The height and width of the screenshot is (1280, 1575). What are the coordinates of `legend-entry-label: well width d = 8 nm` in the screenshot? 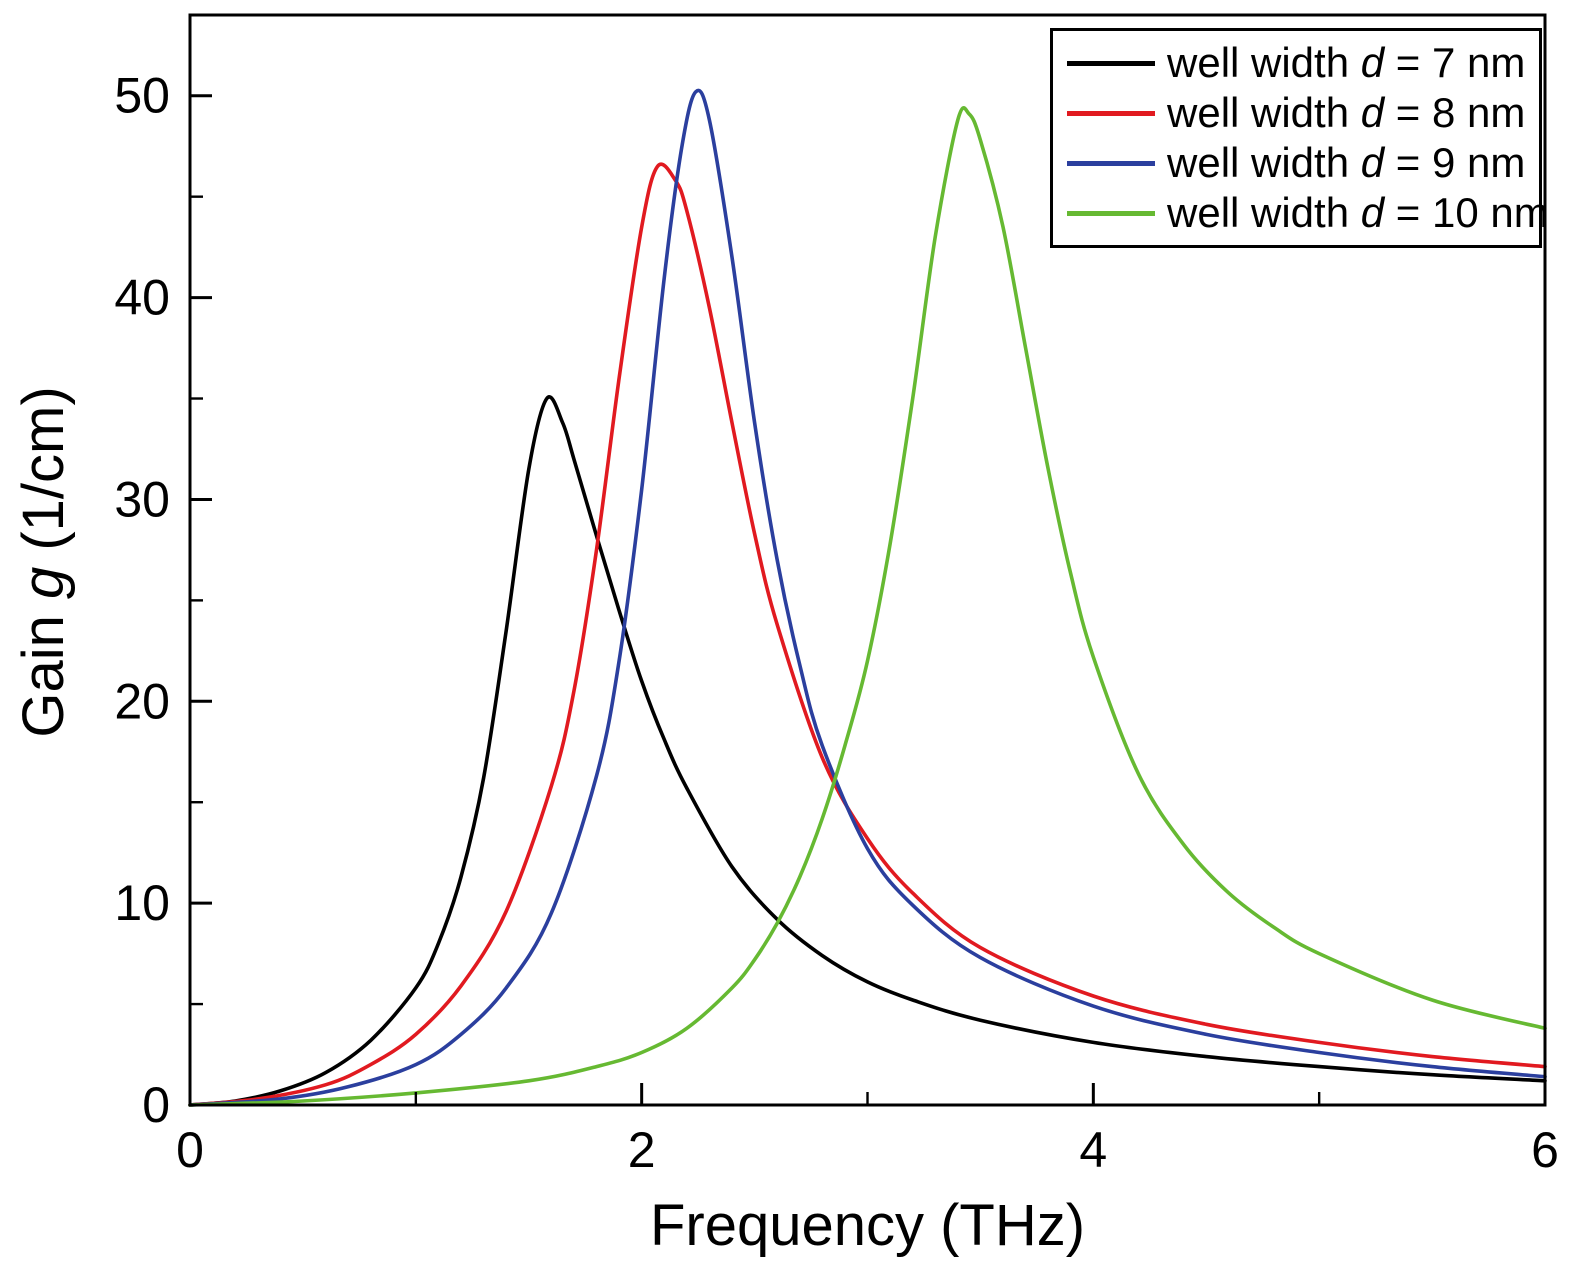 It's located at (1346, 112).